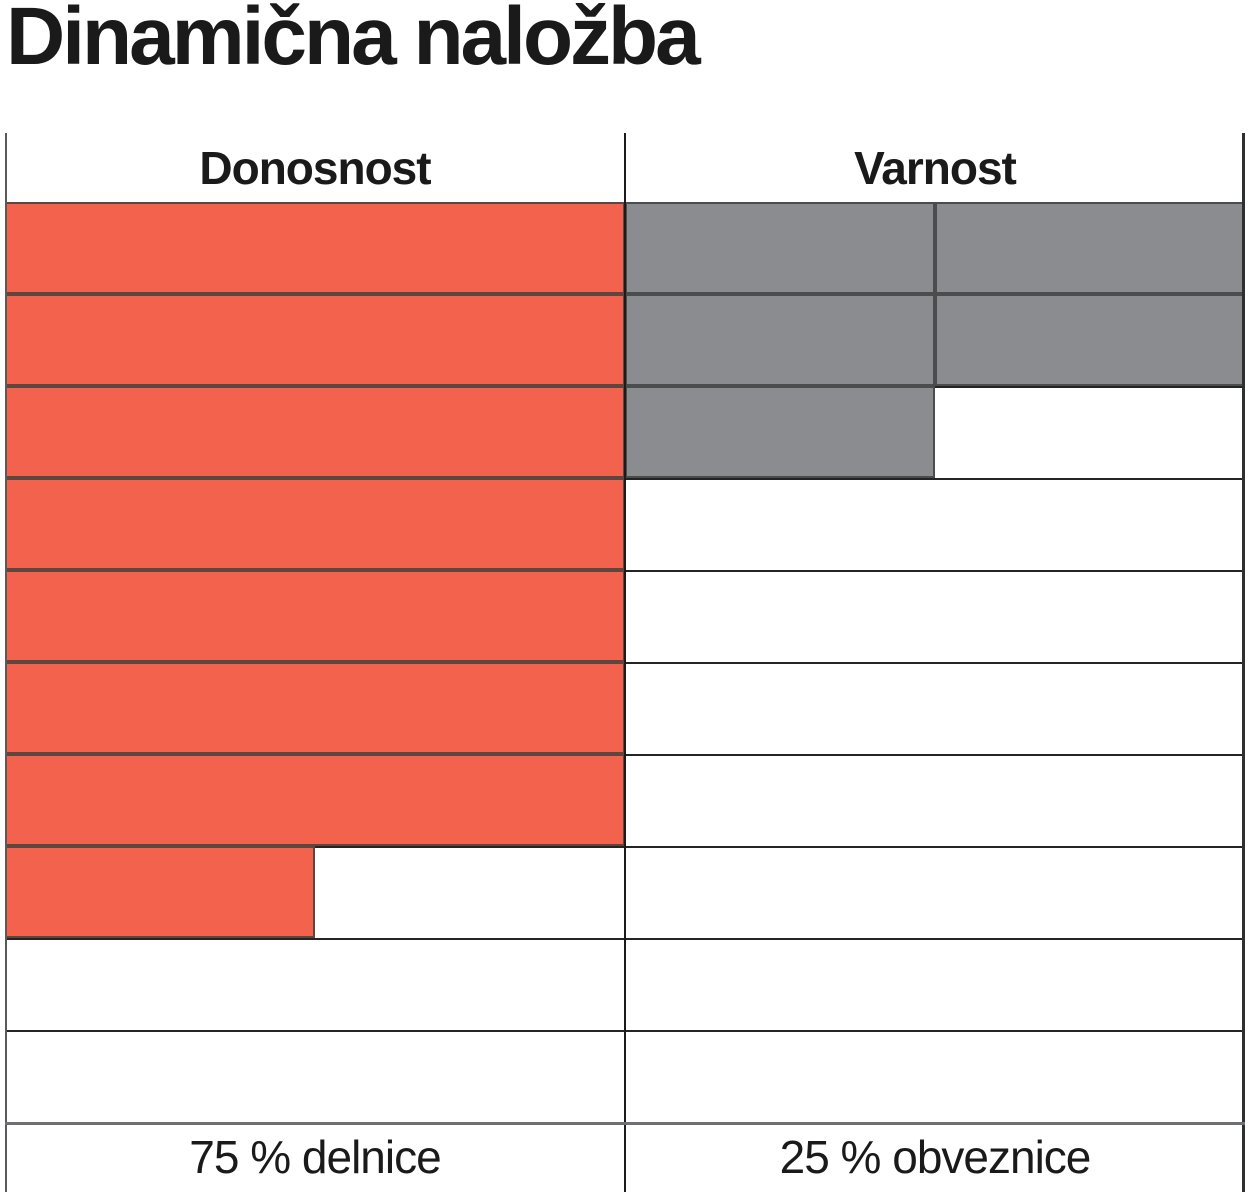 The height and width of the screenshot is (1192, 1250). I want to click on page-title: Dinamična naložba, so click(353, 41).